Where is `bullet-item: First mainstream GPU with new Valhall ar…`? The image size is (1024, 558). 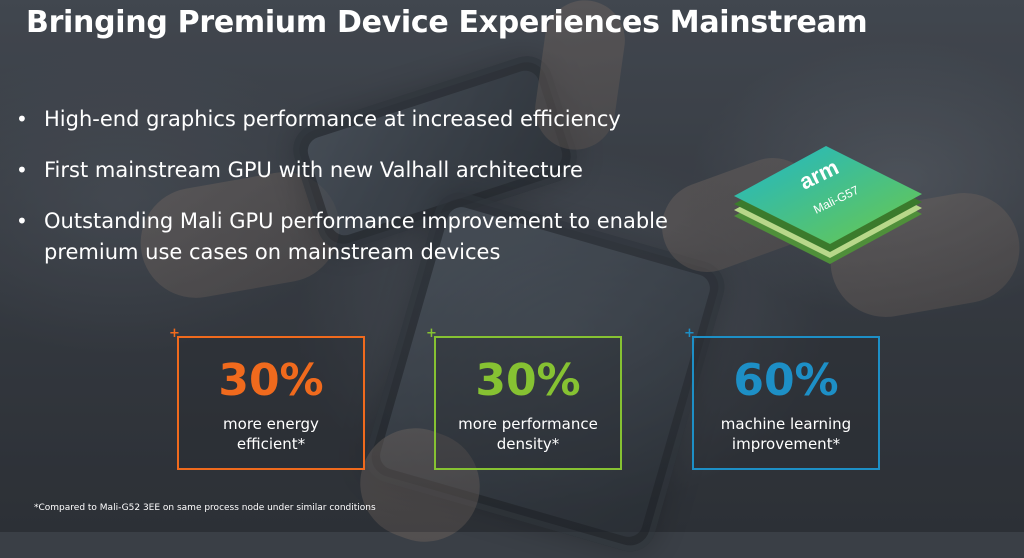 bullet-item: First mainstream GPU with new Valhall ar… is located at coordinates (346, 170).